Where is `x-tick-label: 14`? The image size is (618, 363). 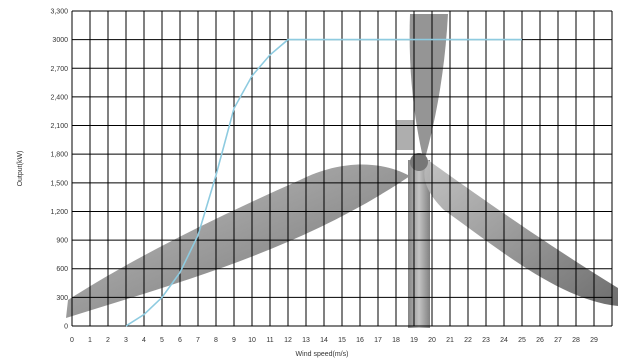
x-tick-label: 14 is located at coordinates (324, 340).